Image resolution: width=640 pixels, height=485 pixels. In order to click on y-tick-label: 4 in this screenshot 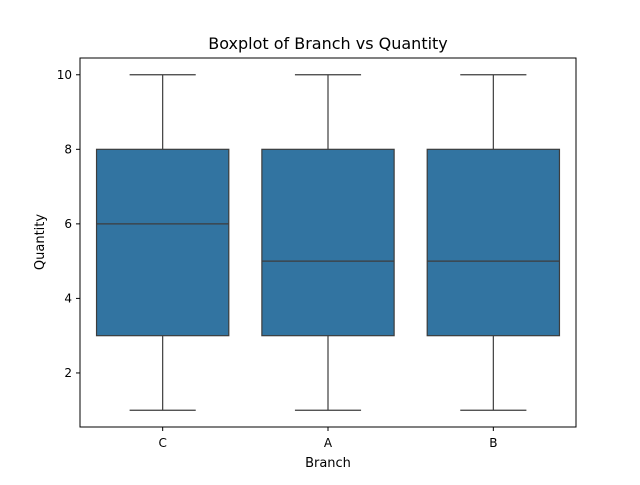, I will do `click(68, 298)`.